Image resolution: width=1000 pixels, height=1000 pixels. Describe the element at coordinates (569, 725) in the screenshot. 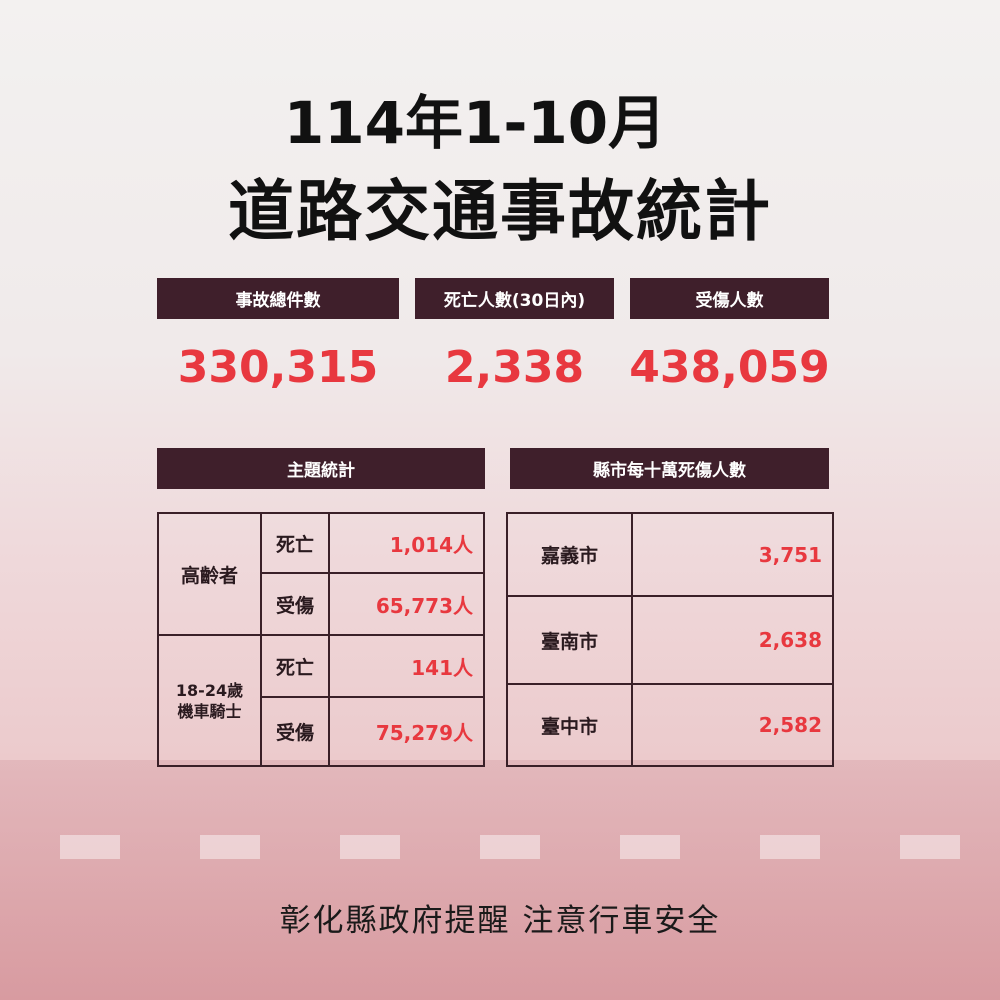

I see `county-name: 臺中市` at that location.